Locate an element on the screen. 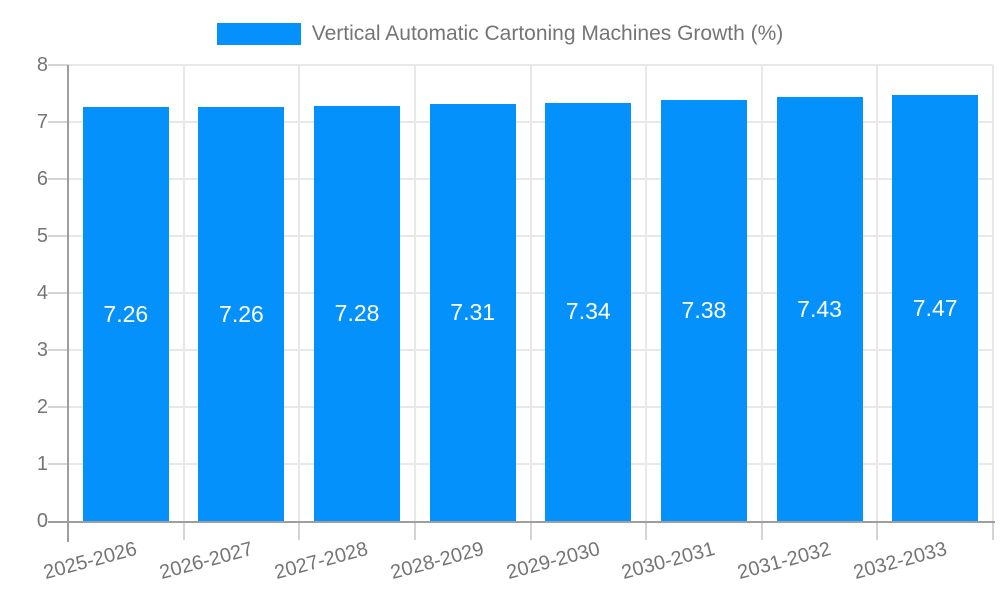 This screenshot has height=600, width=1000. bar: 7.38 is located at coordinates (703, 310).